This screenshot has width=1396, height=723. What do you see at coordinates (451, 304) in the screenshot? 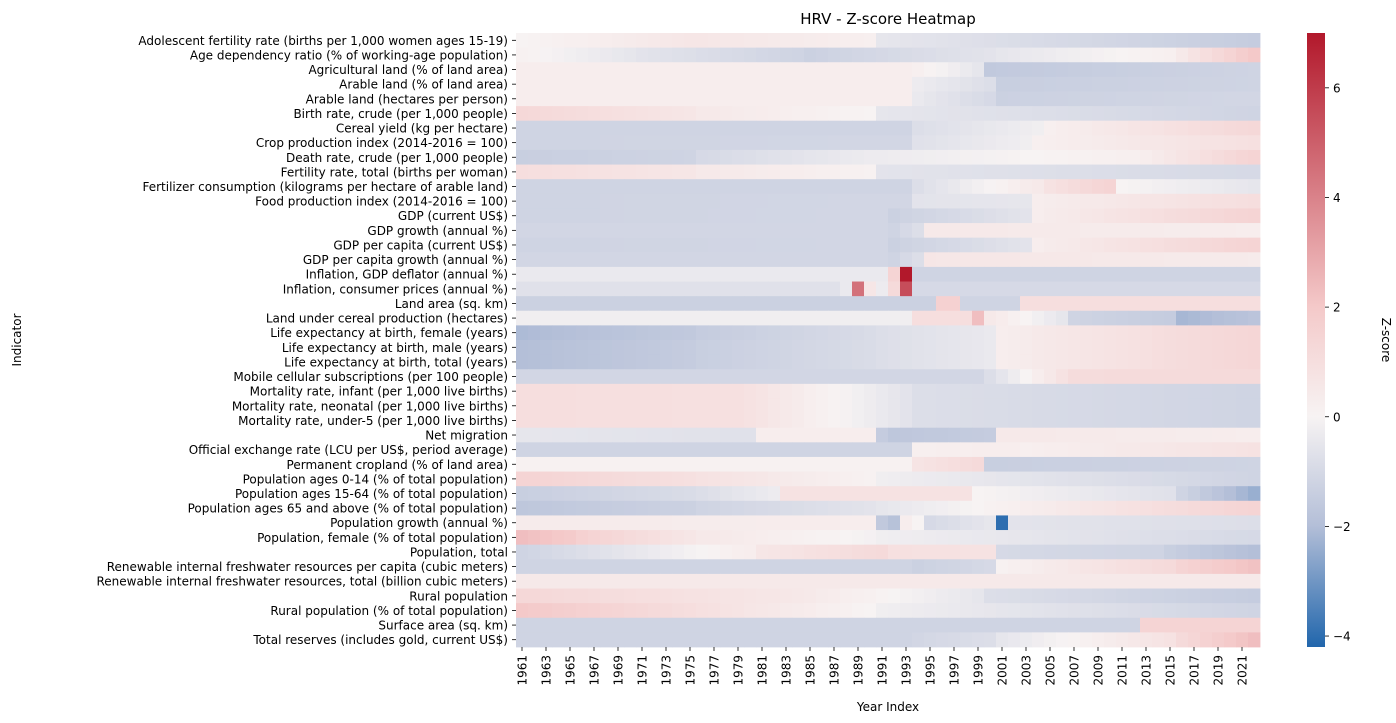
I see `y-tick-label: Land area (sq. km)` at bounding box center [451, 304].